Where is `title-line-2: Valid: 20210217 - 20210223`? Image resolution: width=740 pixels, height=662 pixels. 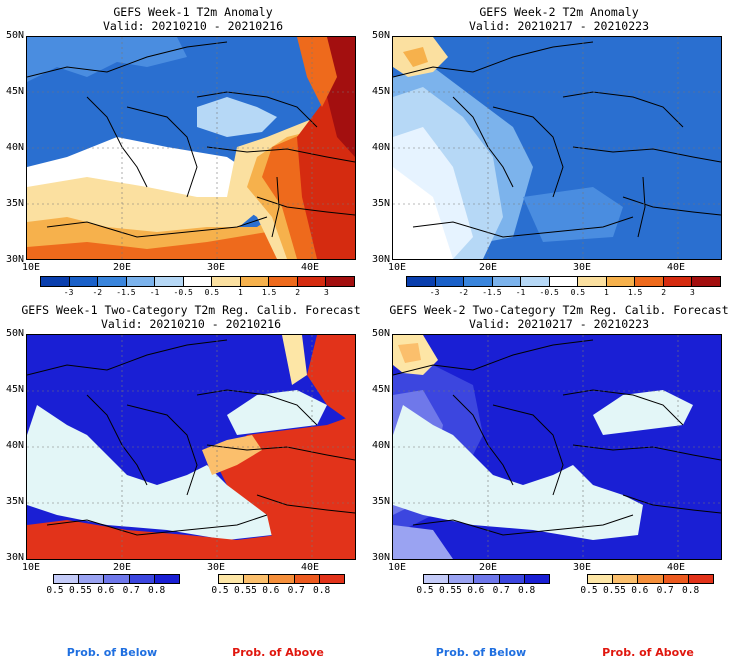 title-line-2: Valid: 20210217 - 20210223 is located at coordinates (558, 324).